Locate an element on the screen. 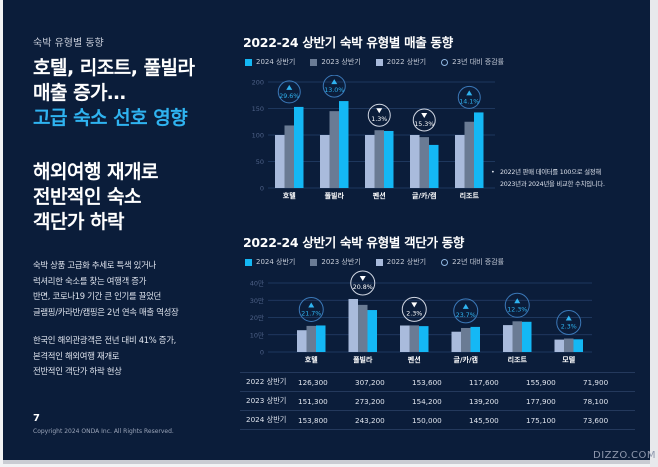 This screenshot has width=658, height=467. table-cell: 145,500 is located at coordinates (492, 420).